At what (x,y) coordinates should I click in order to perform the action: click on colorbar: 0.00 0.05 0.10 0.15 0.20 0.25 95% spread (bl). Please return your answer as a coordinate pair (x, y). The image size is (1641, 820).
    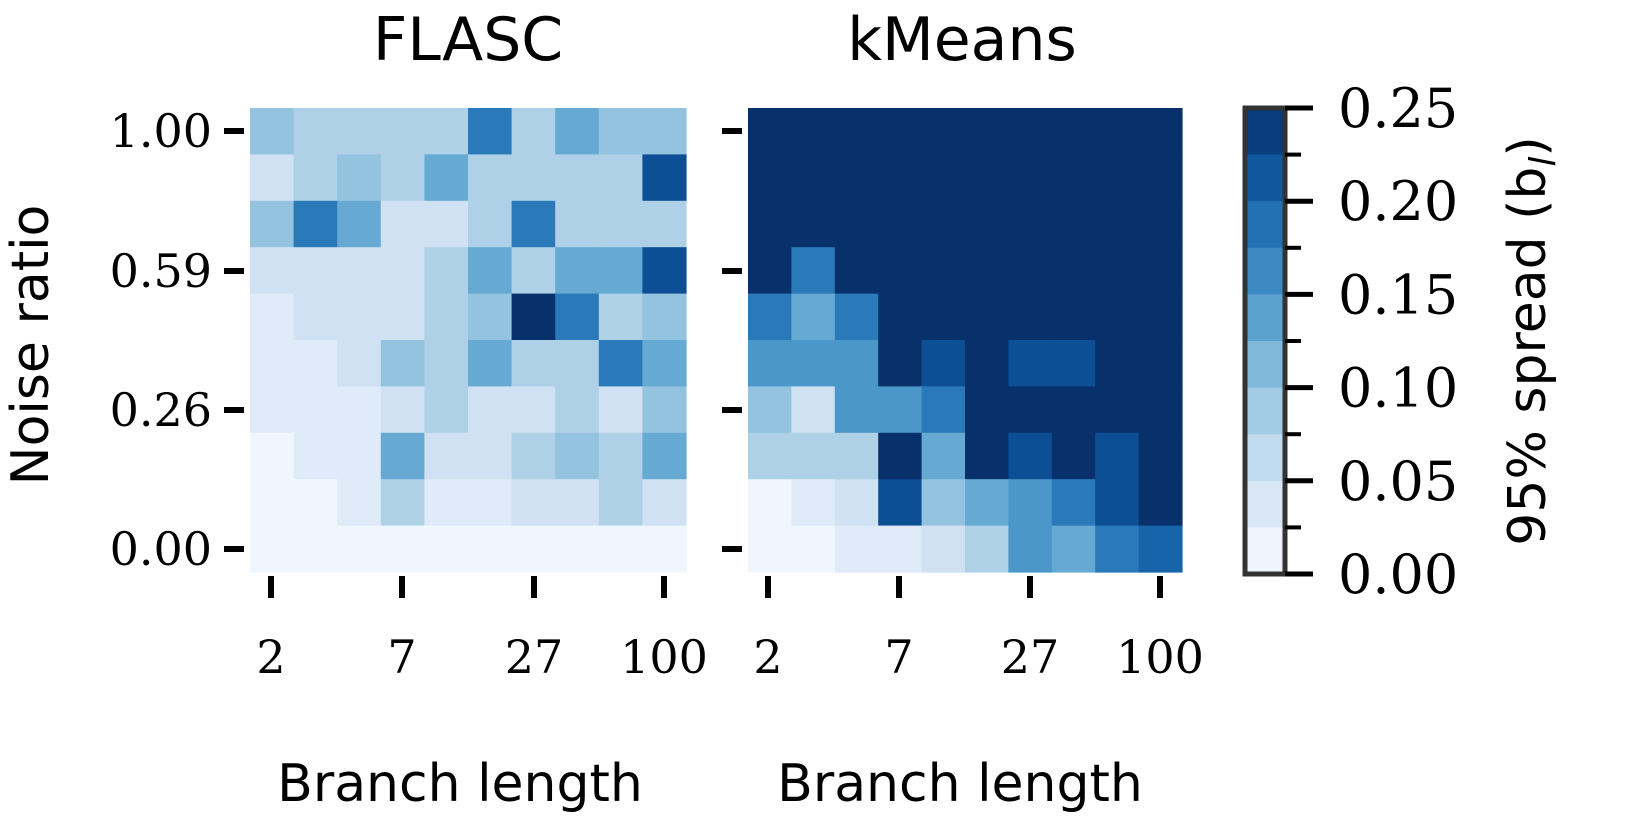
    Looking at the image, I should click on (1403, 341).